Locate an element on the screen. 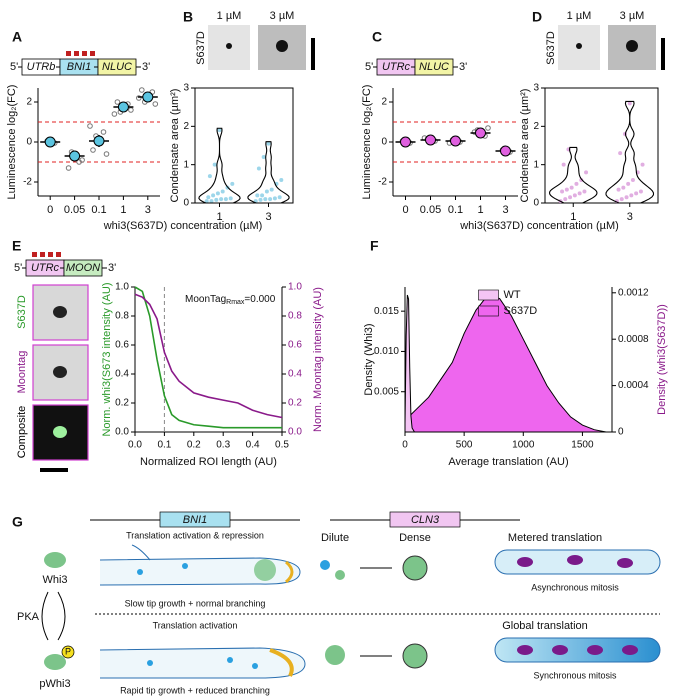 This screenshot has width=677, height=700. image-label: 1 µM is located at coordinates (229, 16).